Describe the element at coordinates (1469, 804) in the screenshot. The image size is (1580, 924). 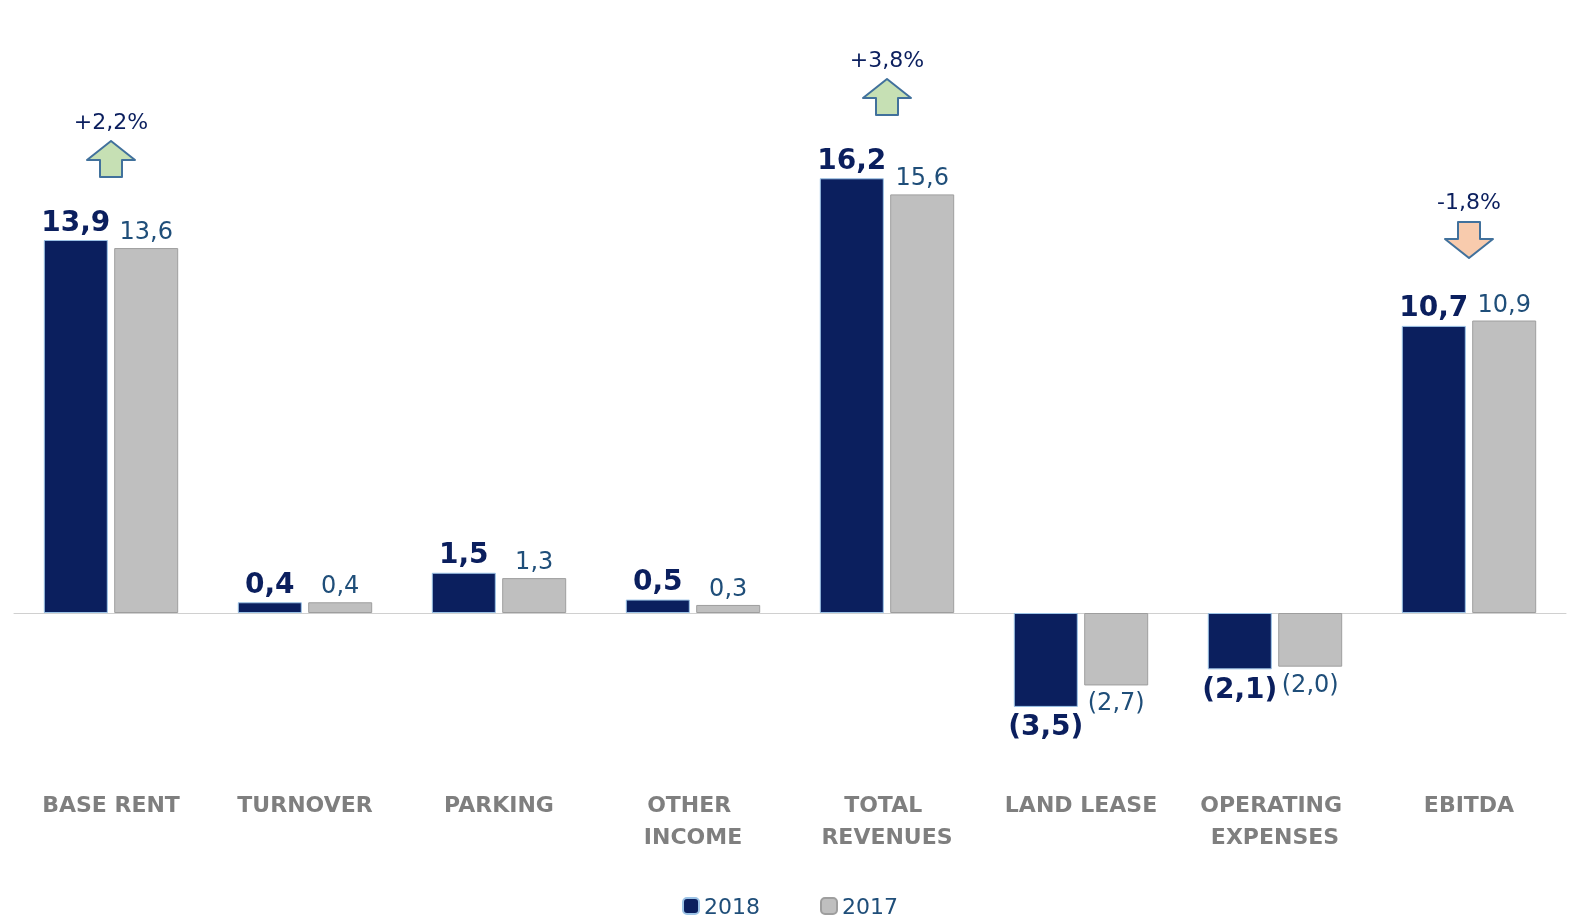
I see `x-tick-label: EBITDA` at that location.